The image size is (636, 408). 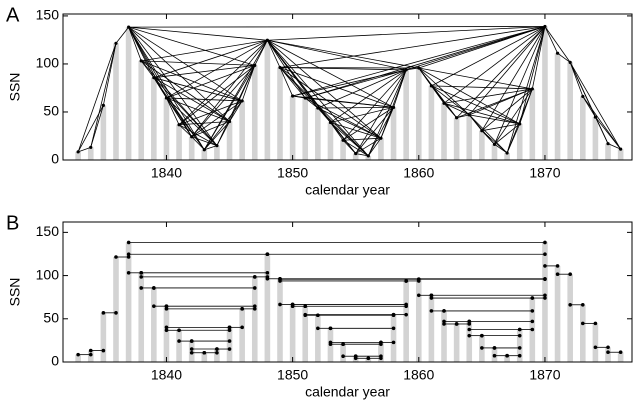 I want to click on panel-label: A, so click(x=13, y=15).